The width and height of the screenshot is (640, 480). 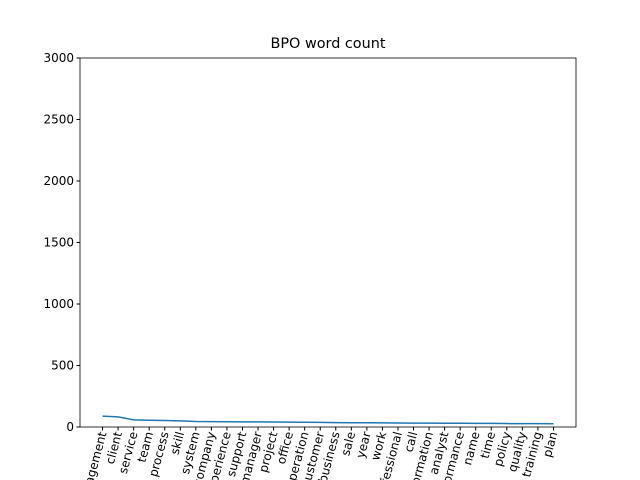 What do you see at coordinates (488, 445) in the screenshot?
I see `x-tick-label: time` at bounding box center [488, 445].